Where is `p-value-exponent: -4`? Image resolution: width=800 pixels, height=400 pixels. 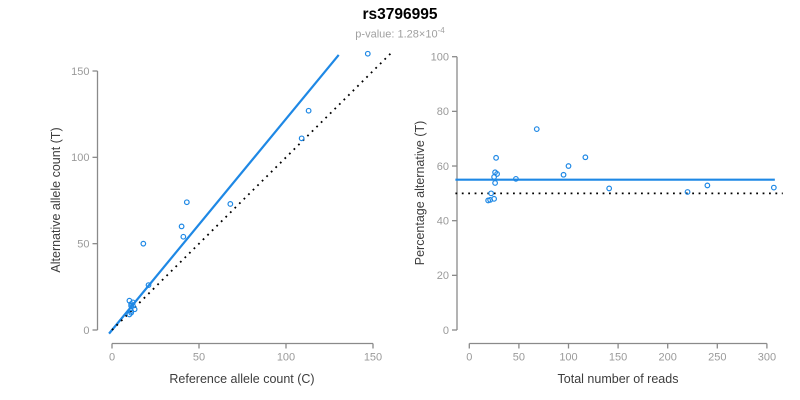
p-value-exponent: -4 is located at coordinates (441, 30).